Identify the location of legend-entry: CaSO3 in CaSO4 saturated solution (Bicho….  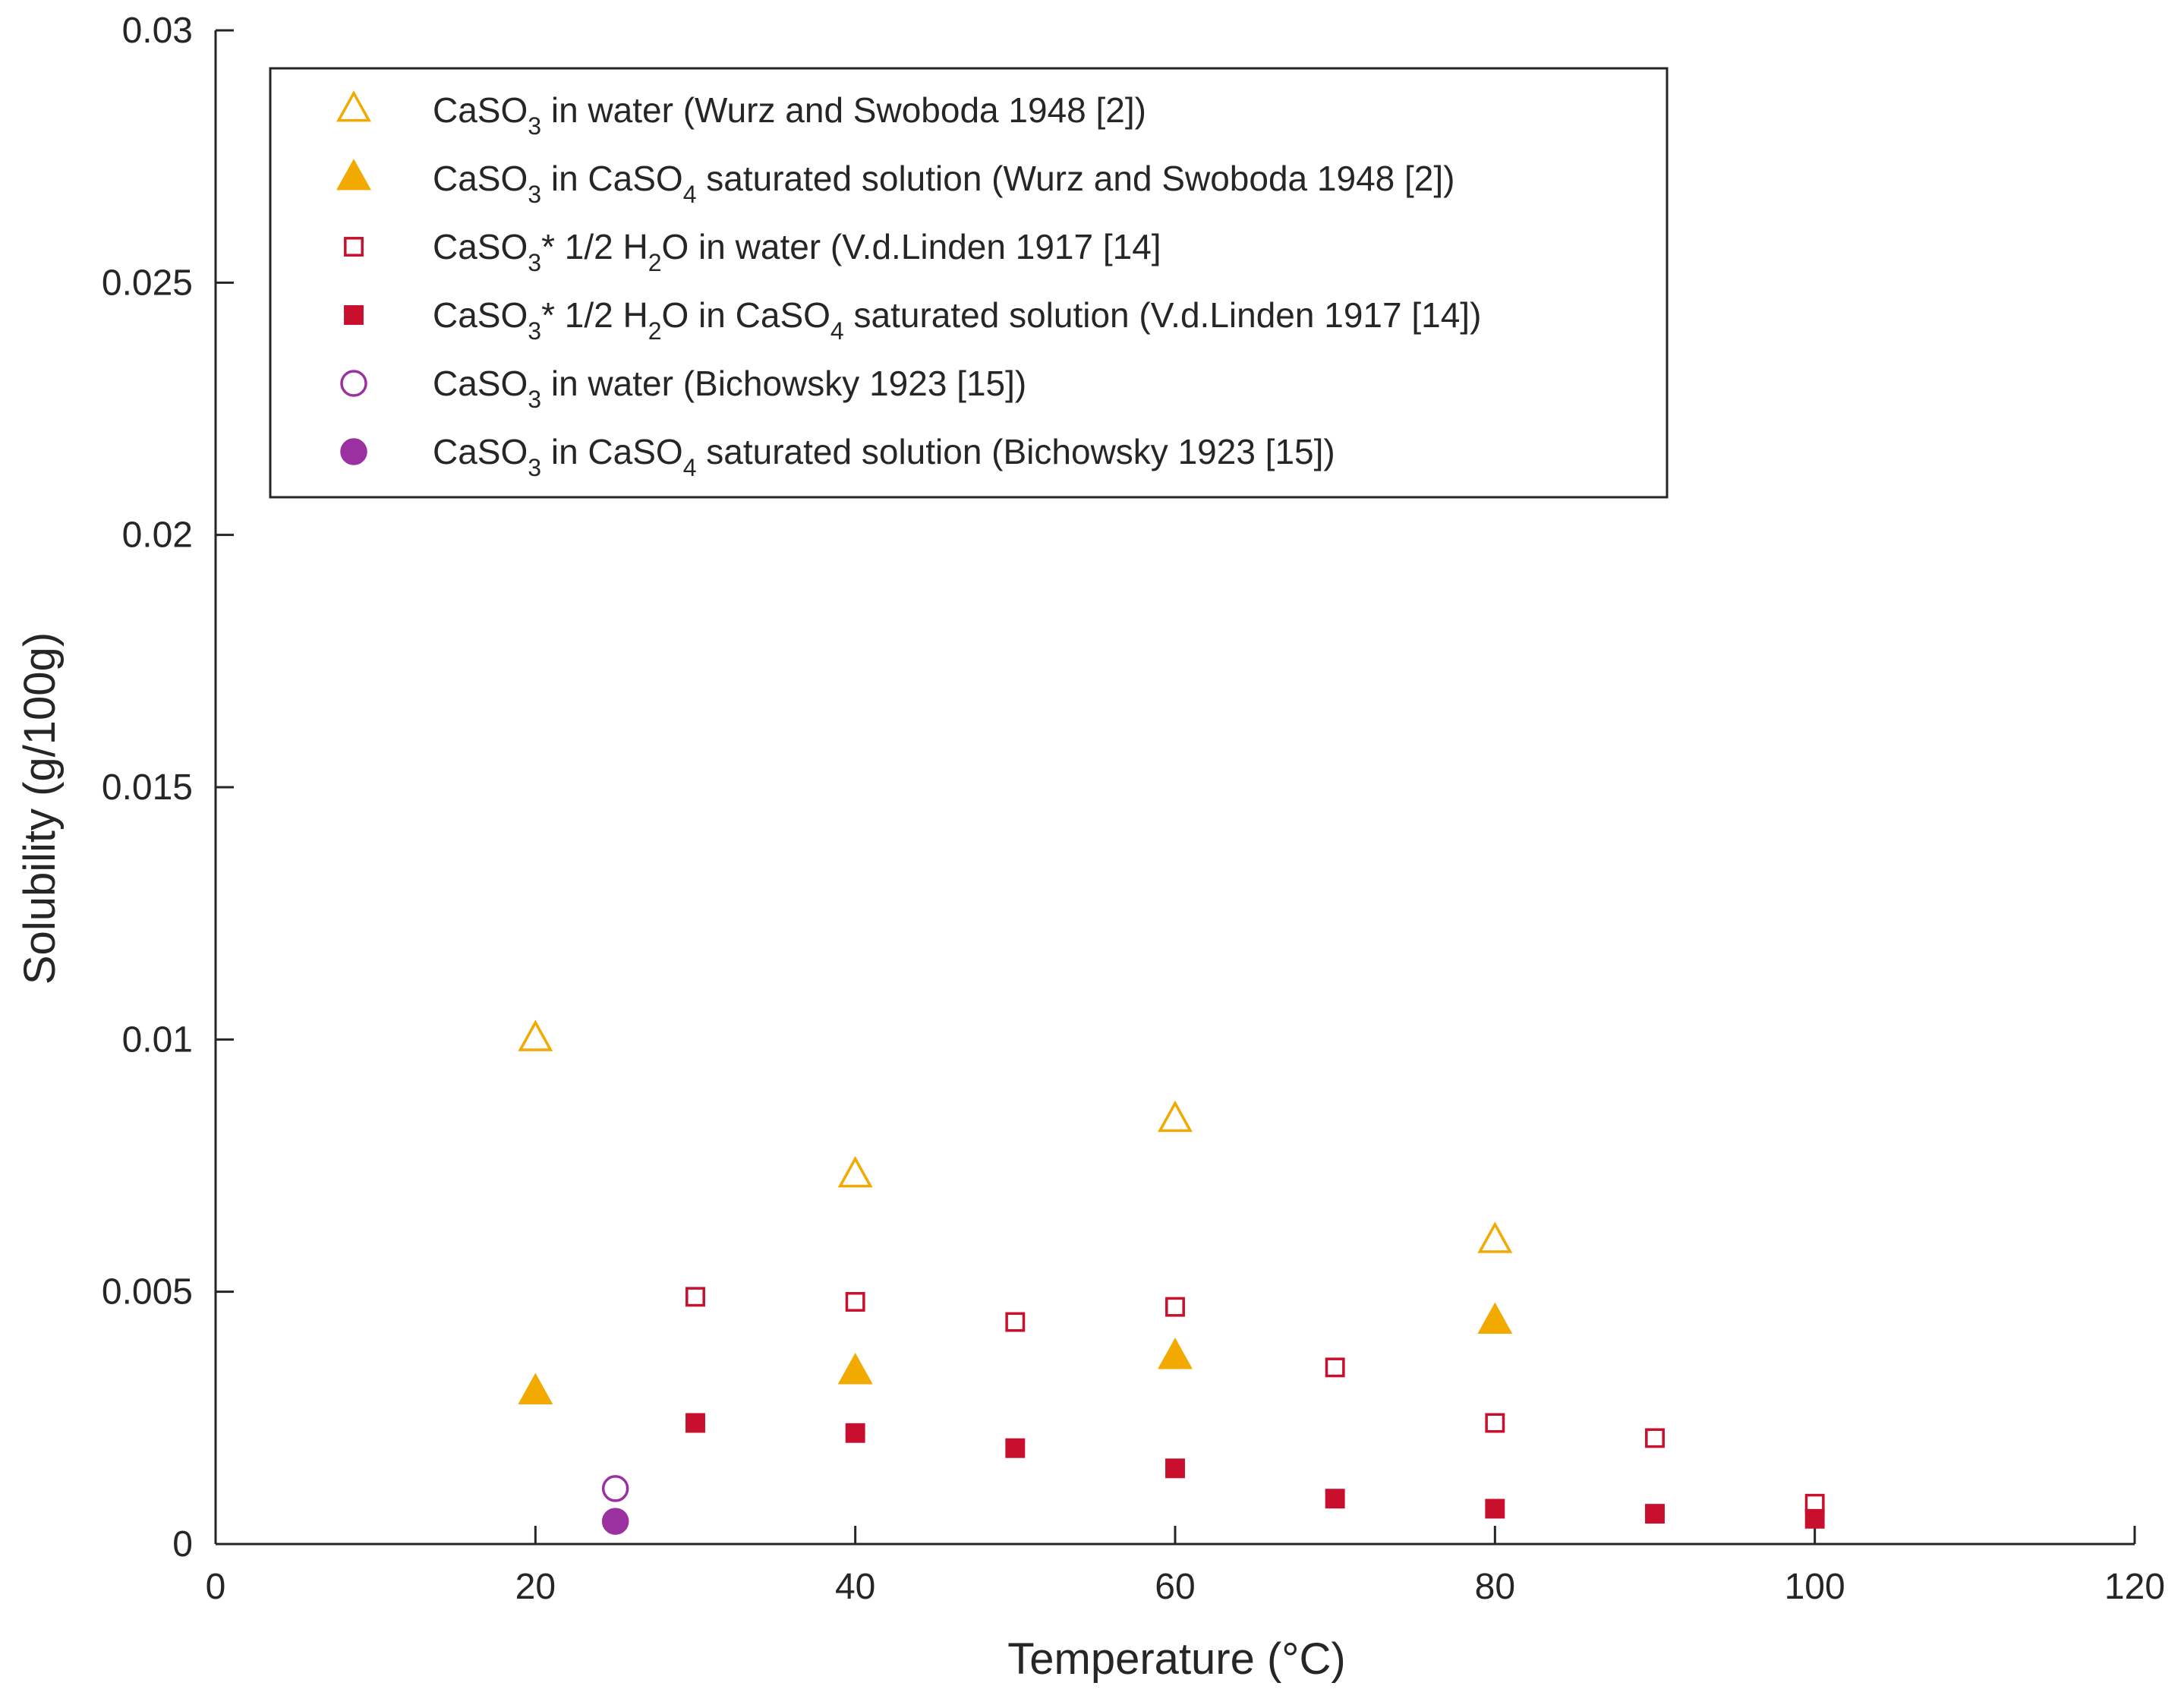
(884, 456).